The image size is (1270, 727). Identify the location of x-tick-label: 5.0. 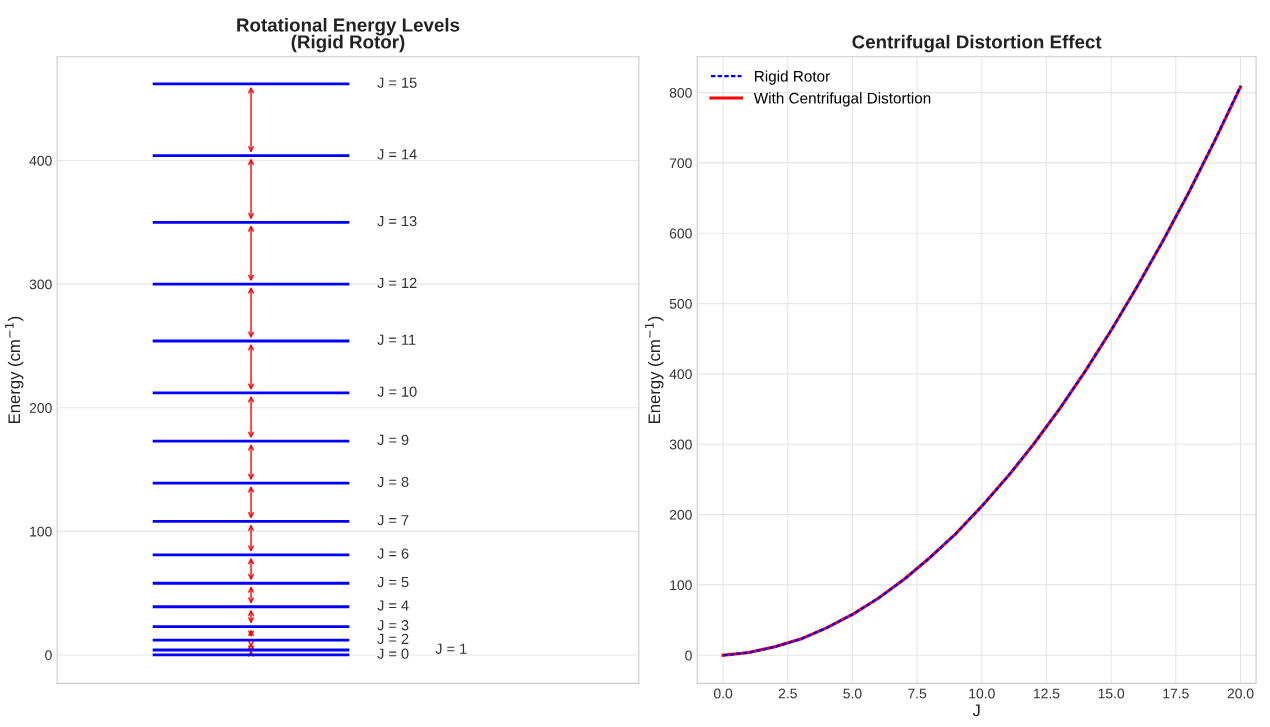
(852, 693).